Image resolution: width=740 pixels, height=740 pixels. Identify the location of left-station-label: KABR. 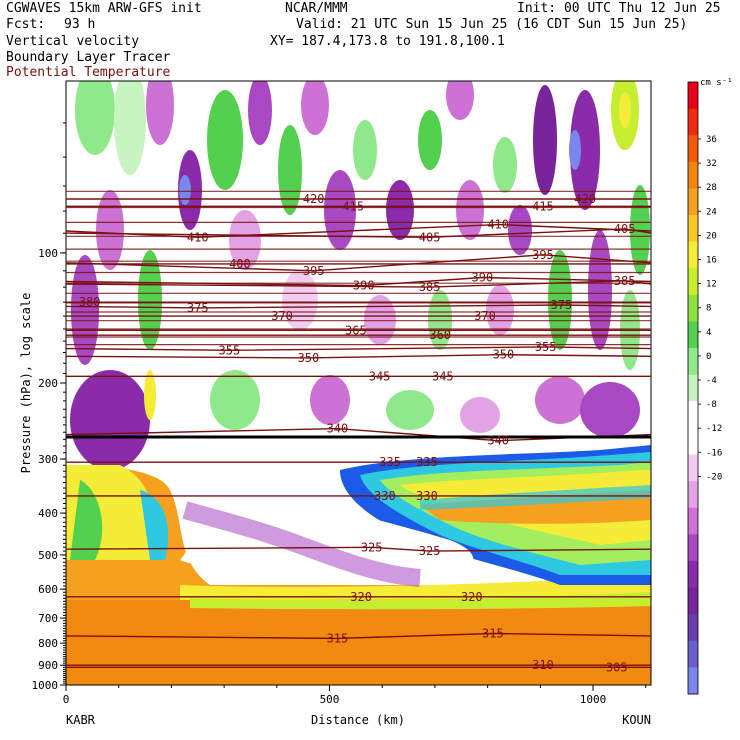
(81, 720).